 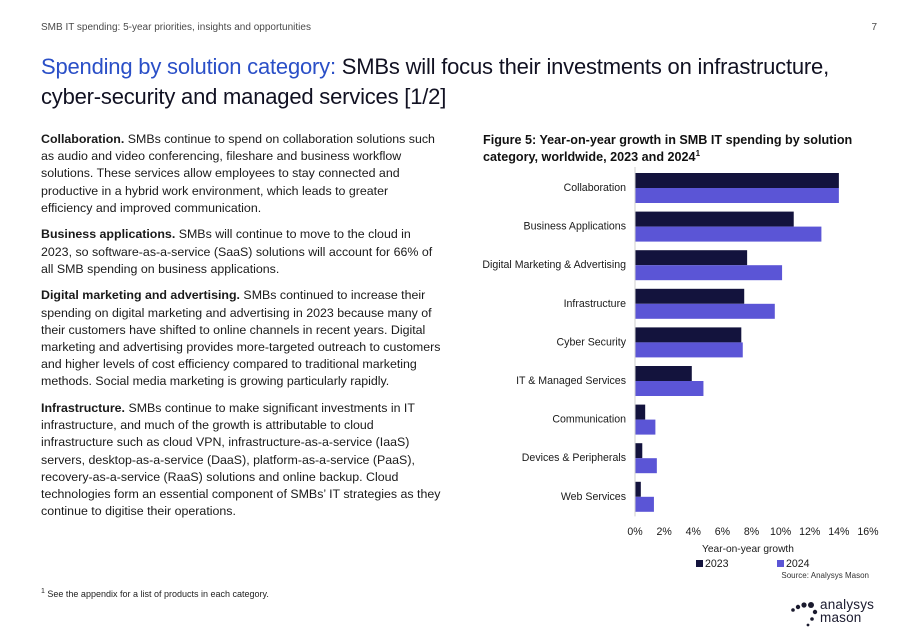 I want to click on x-tick-label: 16%, so click(x=868, y=532).